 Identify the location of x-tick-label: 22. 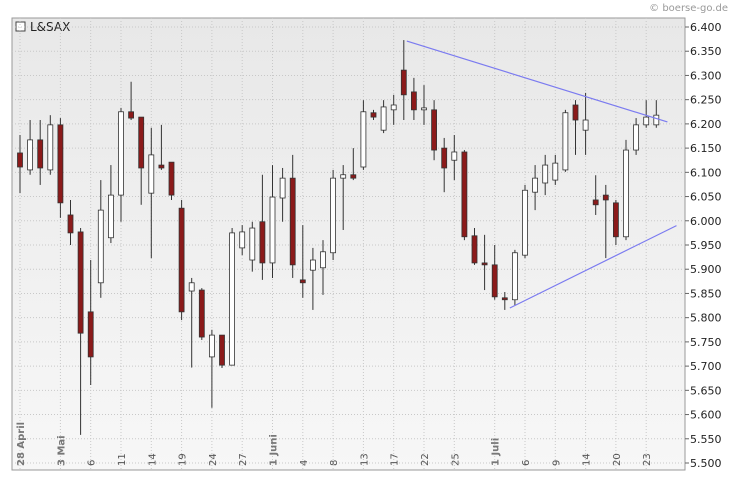
(425, 459).